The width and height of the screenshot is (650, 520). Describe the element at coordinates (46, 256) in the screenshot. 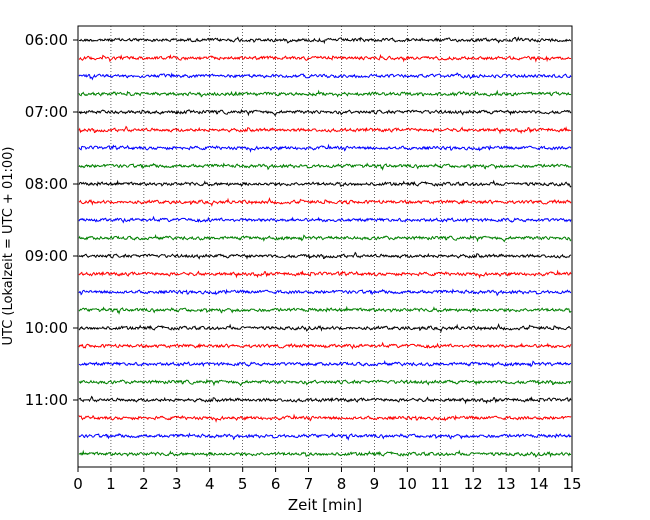

I see `y-tick-label: 09:00` at that location.